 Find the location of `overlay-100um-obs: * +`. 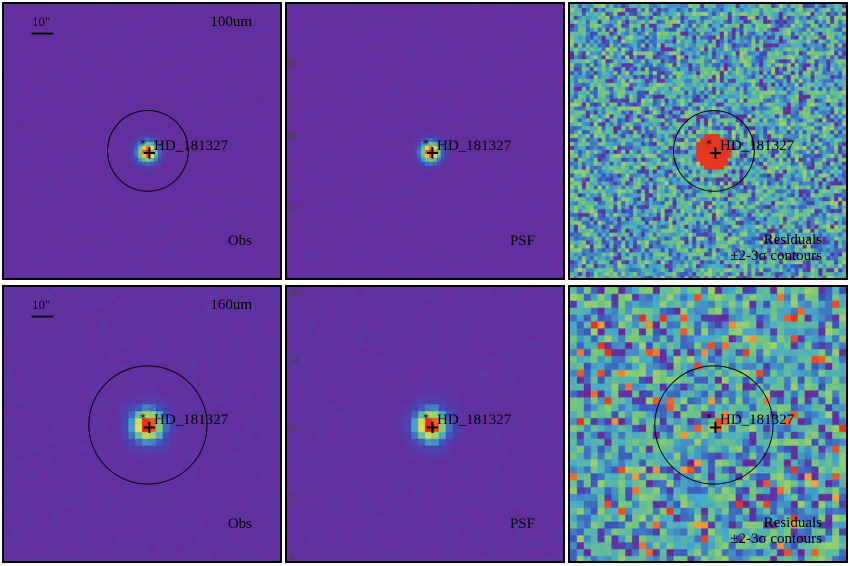

overlay-100um-obs: * + is located at coordinates (110, 112).